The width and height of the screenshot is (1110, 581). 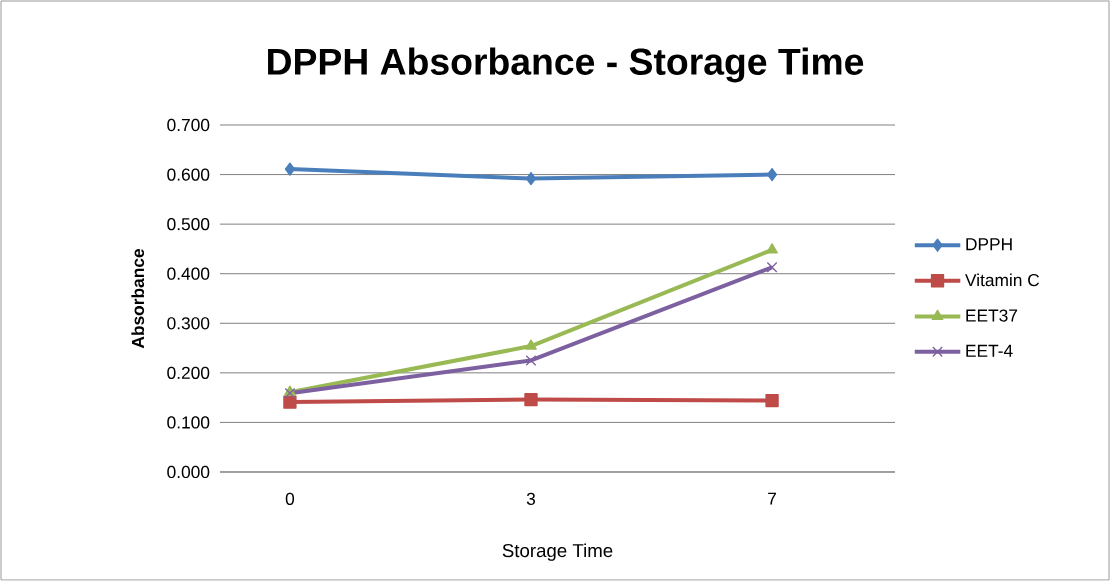 What do you see at coordinates (566, 65) in the screenshot?
I see `chart-title: DPPH Absorbance - Storage Time` at bounding box center [566, 65].